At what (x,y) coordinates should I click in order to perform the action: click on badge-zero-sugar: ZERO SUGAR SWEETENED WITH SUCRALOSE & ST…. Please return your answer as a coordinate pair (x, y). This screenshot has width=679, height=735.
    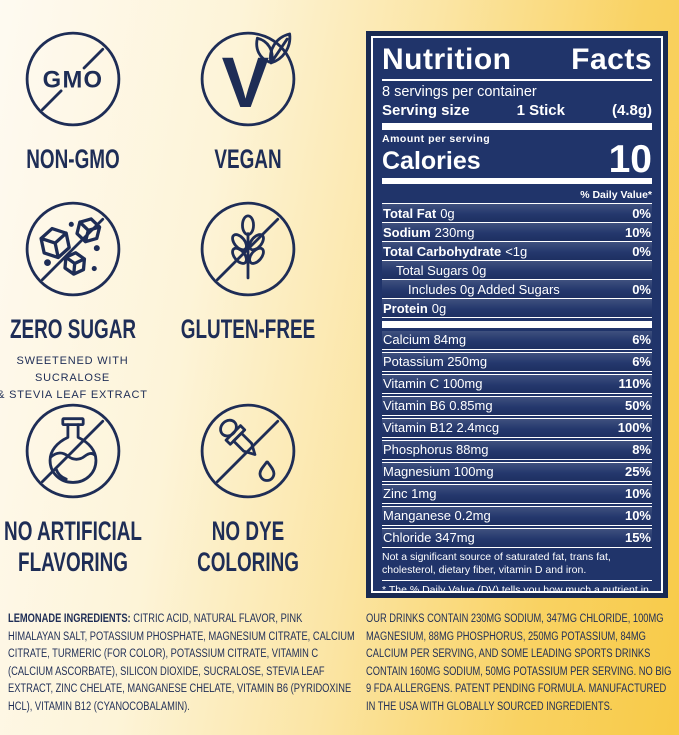
    Looking at the image, I should click on (80, 301).